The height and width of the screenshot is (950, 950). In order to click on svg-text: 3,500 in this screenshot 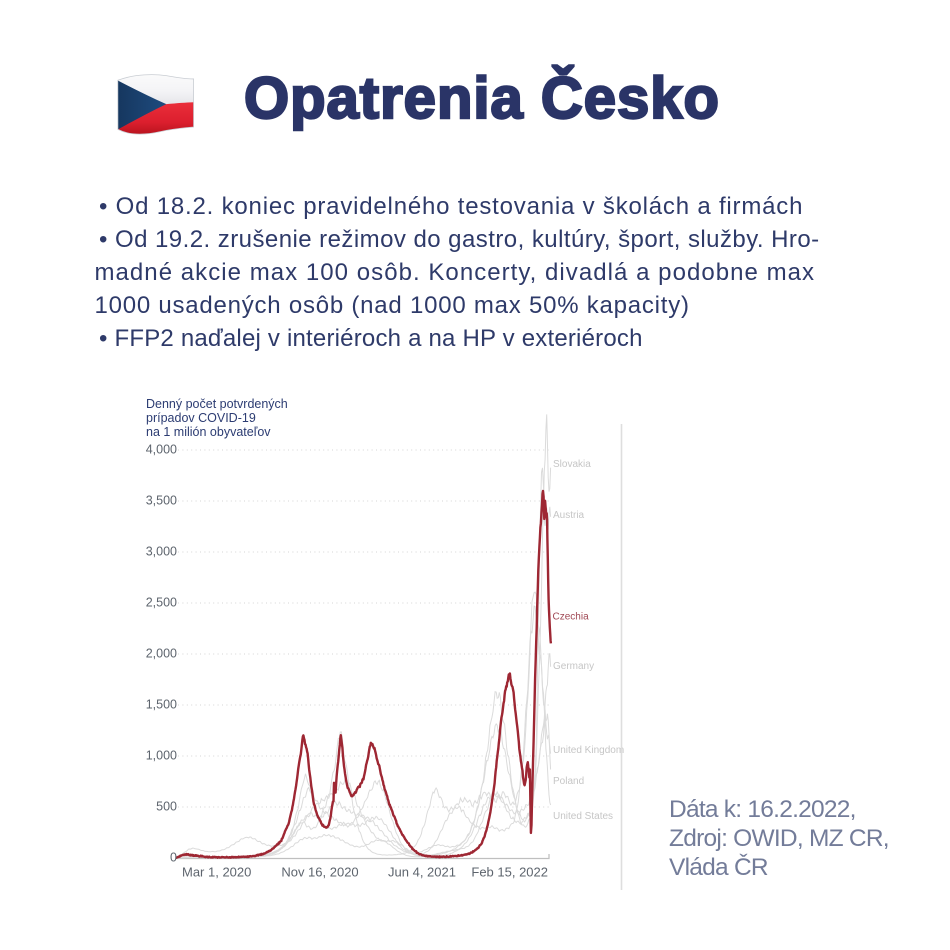, I will do `click(161, 501)`.